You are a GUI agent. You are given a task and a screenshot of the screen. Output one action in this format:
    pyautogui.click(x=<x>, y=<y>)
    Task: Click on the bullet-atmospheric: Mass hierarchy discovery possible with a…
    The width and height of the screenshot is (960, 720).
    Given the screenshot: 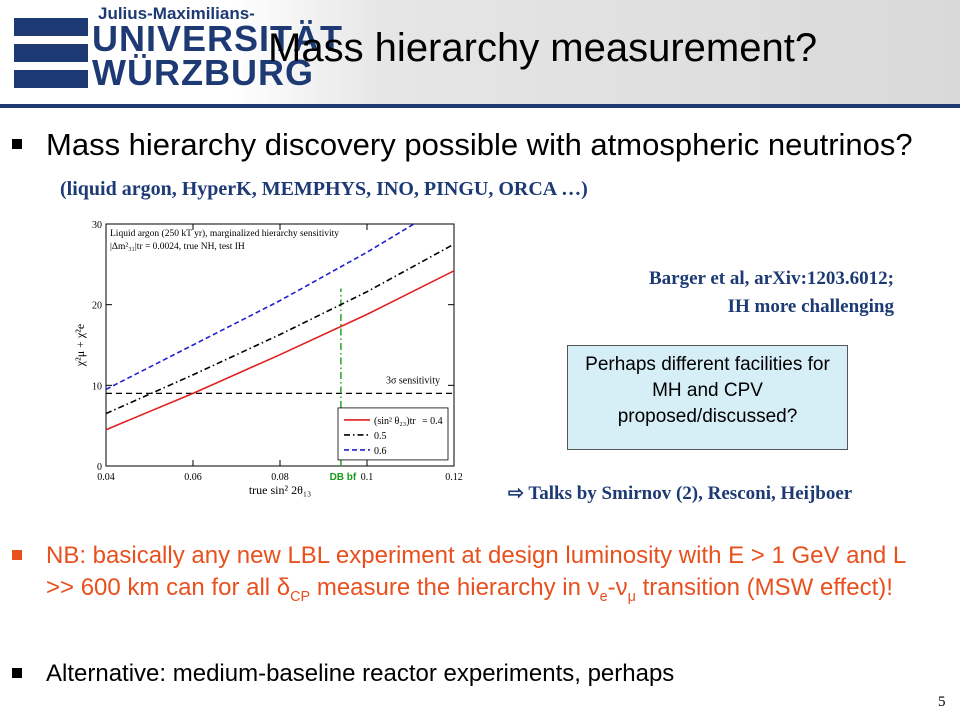 What is the action you would take?
    pyautogui.click(x=479, y=167)
    